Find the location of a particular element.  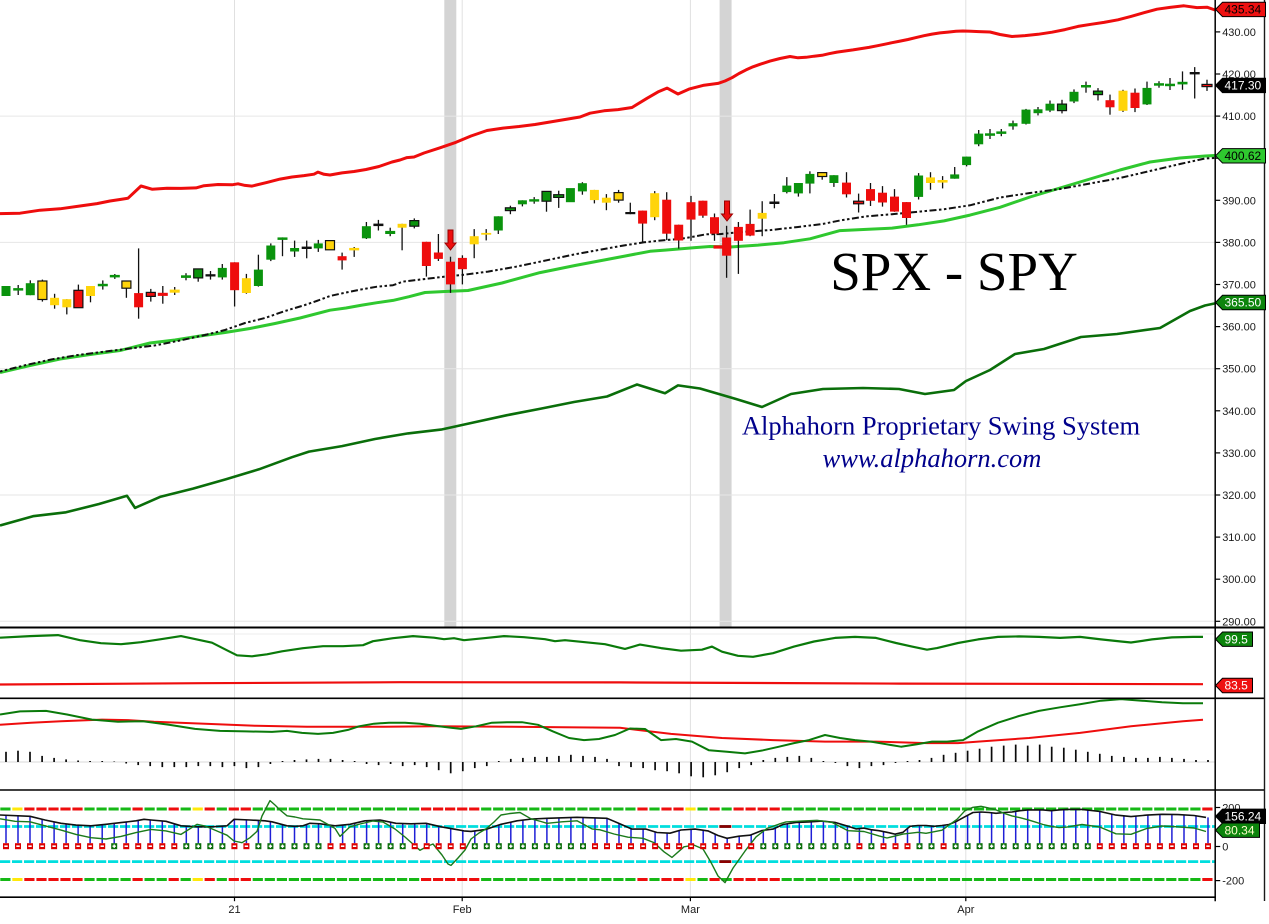

svg-text: SPX - SPY is located at coordinates (954, 271).